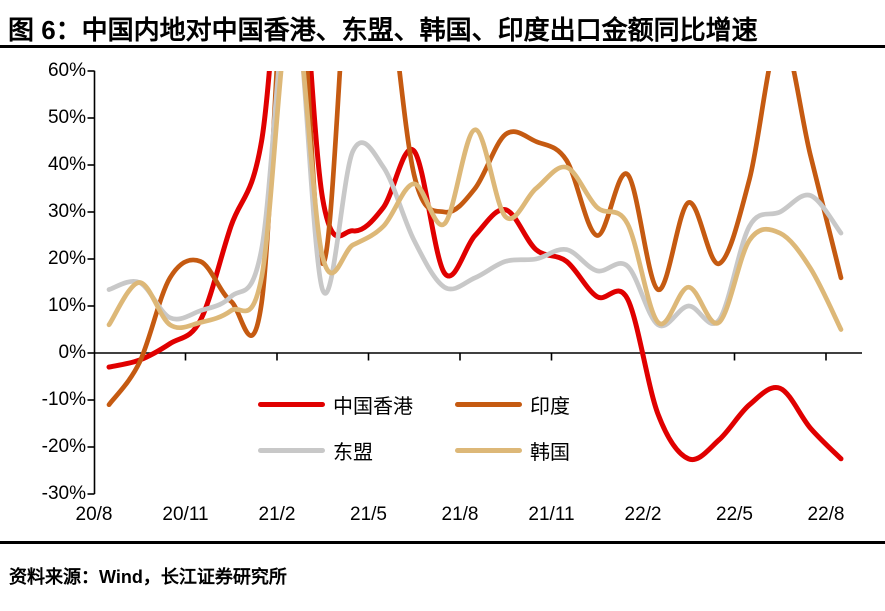 This screenshot has width=885, height=611. I want to click on x-axis-label: 21/2, so click(277, 514).